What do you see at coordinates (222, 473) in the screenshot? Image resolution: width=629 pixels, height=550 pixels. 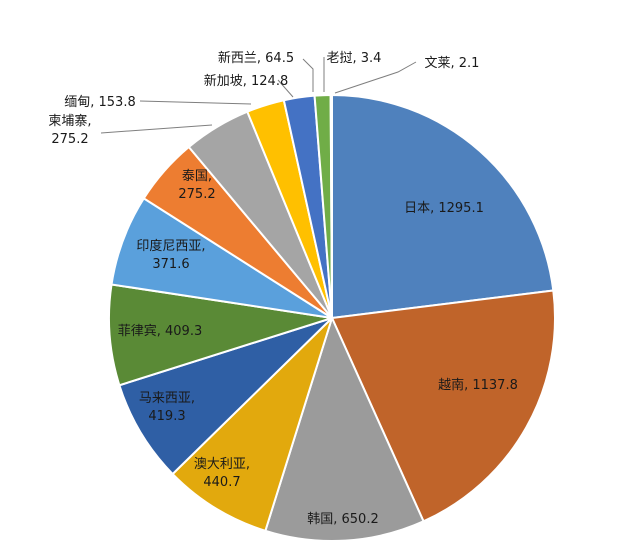 I see `data-label-4: 澳大利亚, 440.7` at bounding box center [222, 473].